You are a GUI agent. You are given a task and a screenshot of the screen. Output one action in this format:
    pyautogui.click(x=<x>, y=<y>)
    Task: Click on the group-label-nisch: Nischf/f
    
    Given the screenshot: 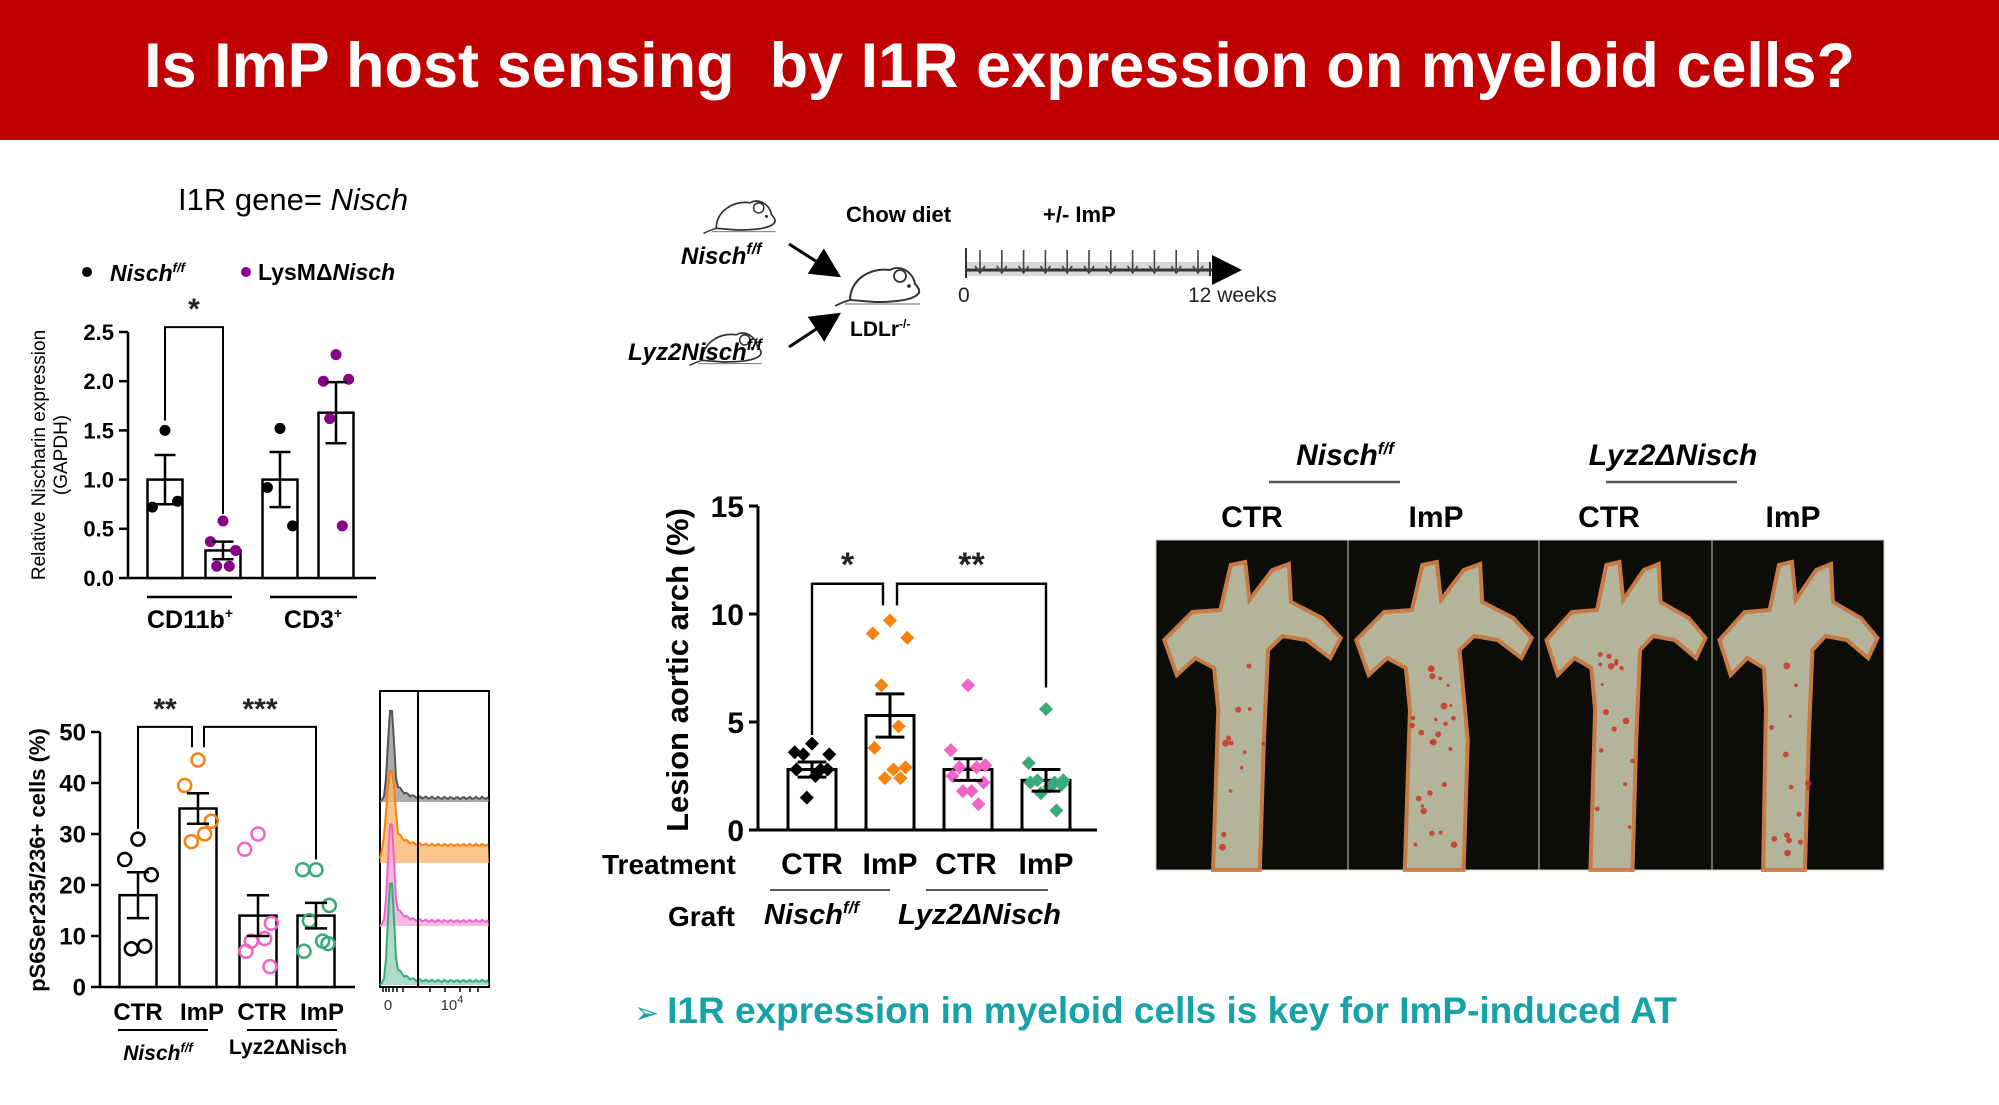 What is the action you would take?
    pyautogui.click(x=812, y=914)
    